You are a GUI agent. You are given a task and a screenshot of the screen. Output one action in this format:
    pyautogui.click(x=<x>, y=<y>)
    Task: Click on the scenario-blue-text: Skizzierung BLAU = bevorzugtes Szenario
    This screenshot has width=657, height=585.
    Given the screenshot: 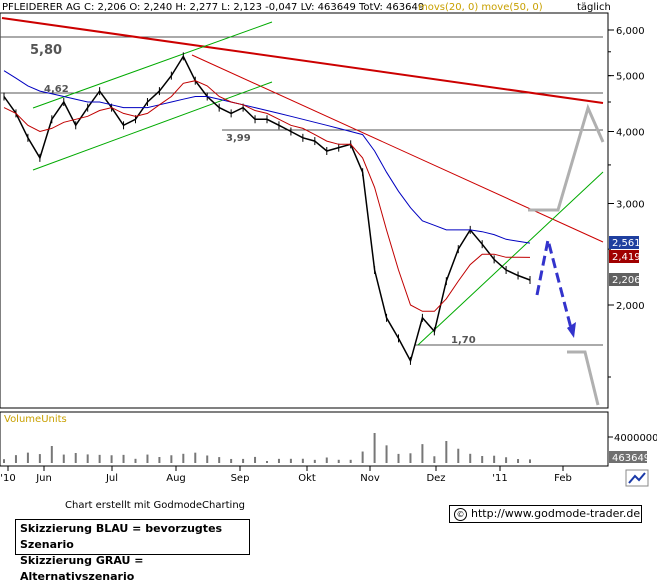 What is the action you would take?
    pyautogui.click(x=121, y=536)
    